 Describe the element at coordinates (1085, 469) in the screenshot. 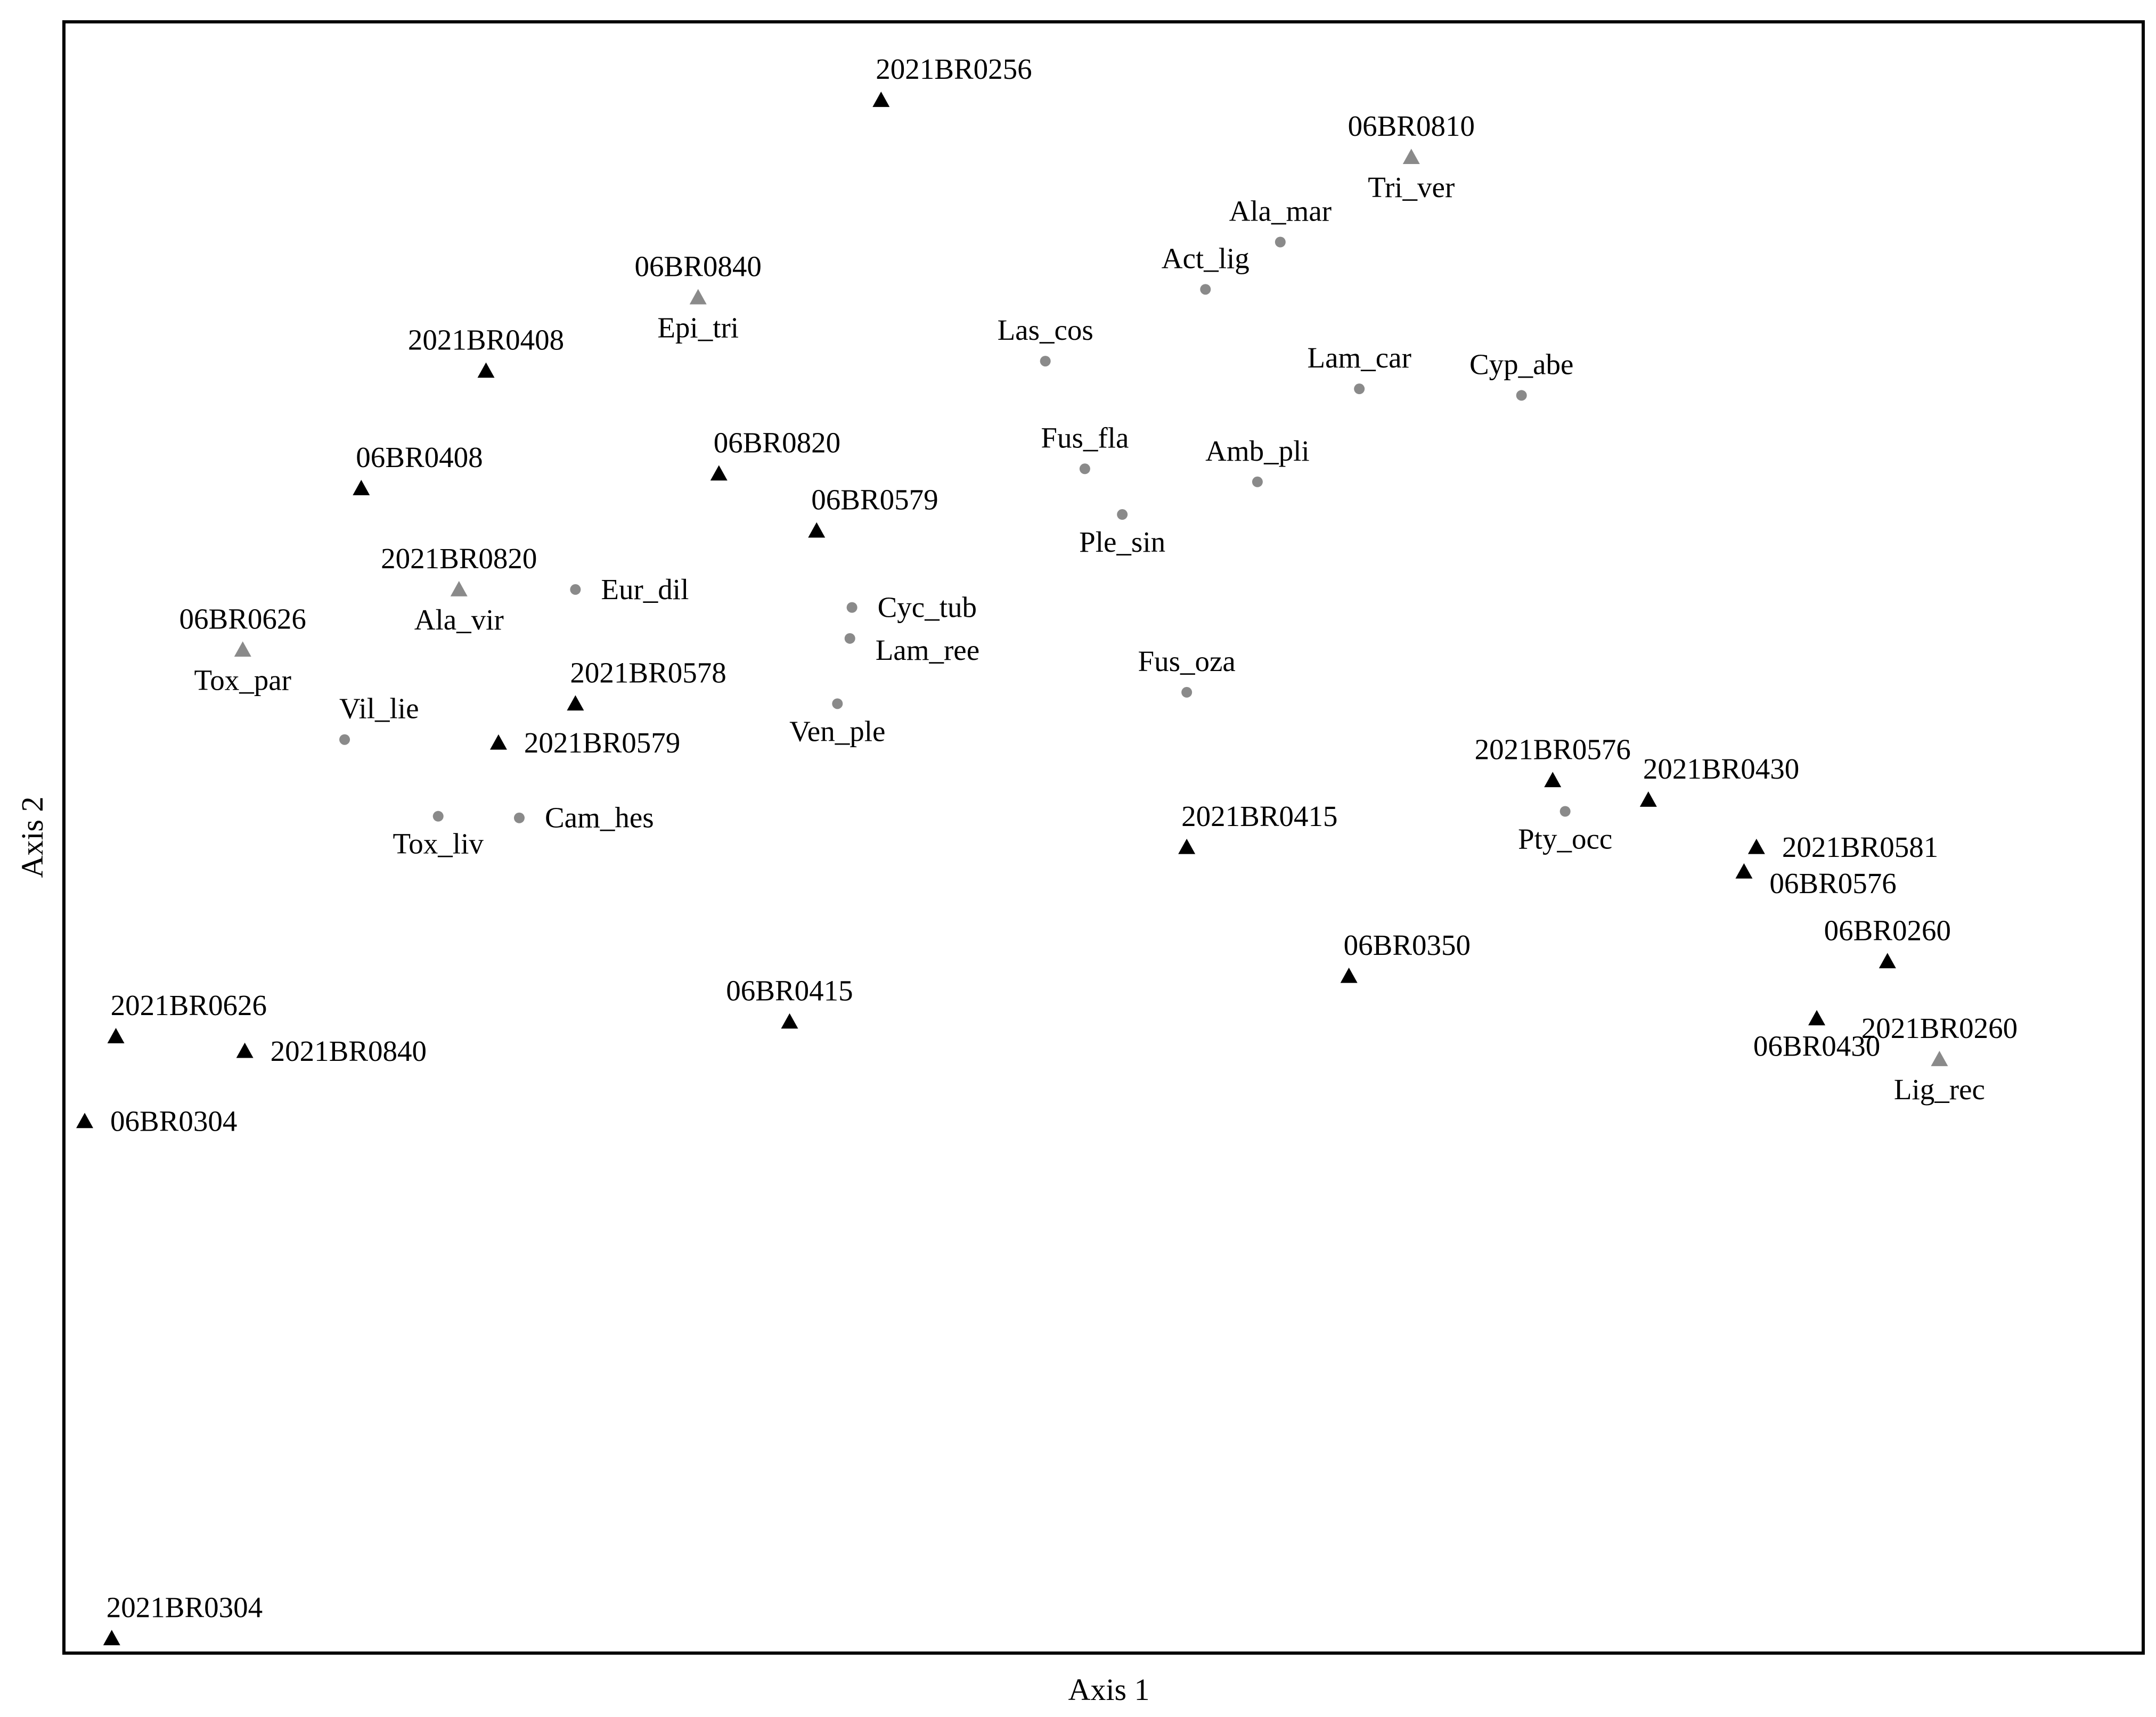

I see `fus-fla-marker` at that location.